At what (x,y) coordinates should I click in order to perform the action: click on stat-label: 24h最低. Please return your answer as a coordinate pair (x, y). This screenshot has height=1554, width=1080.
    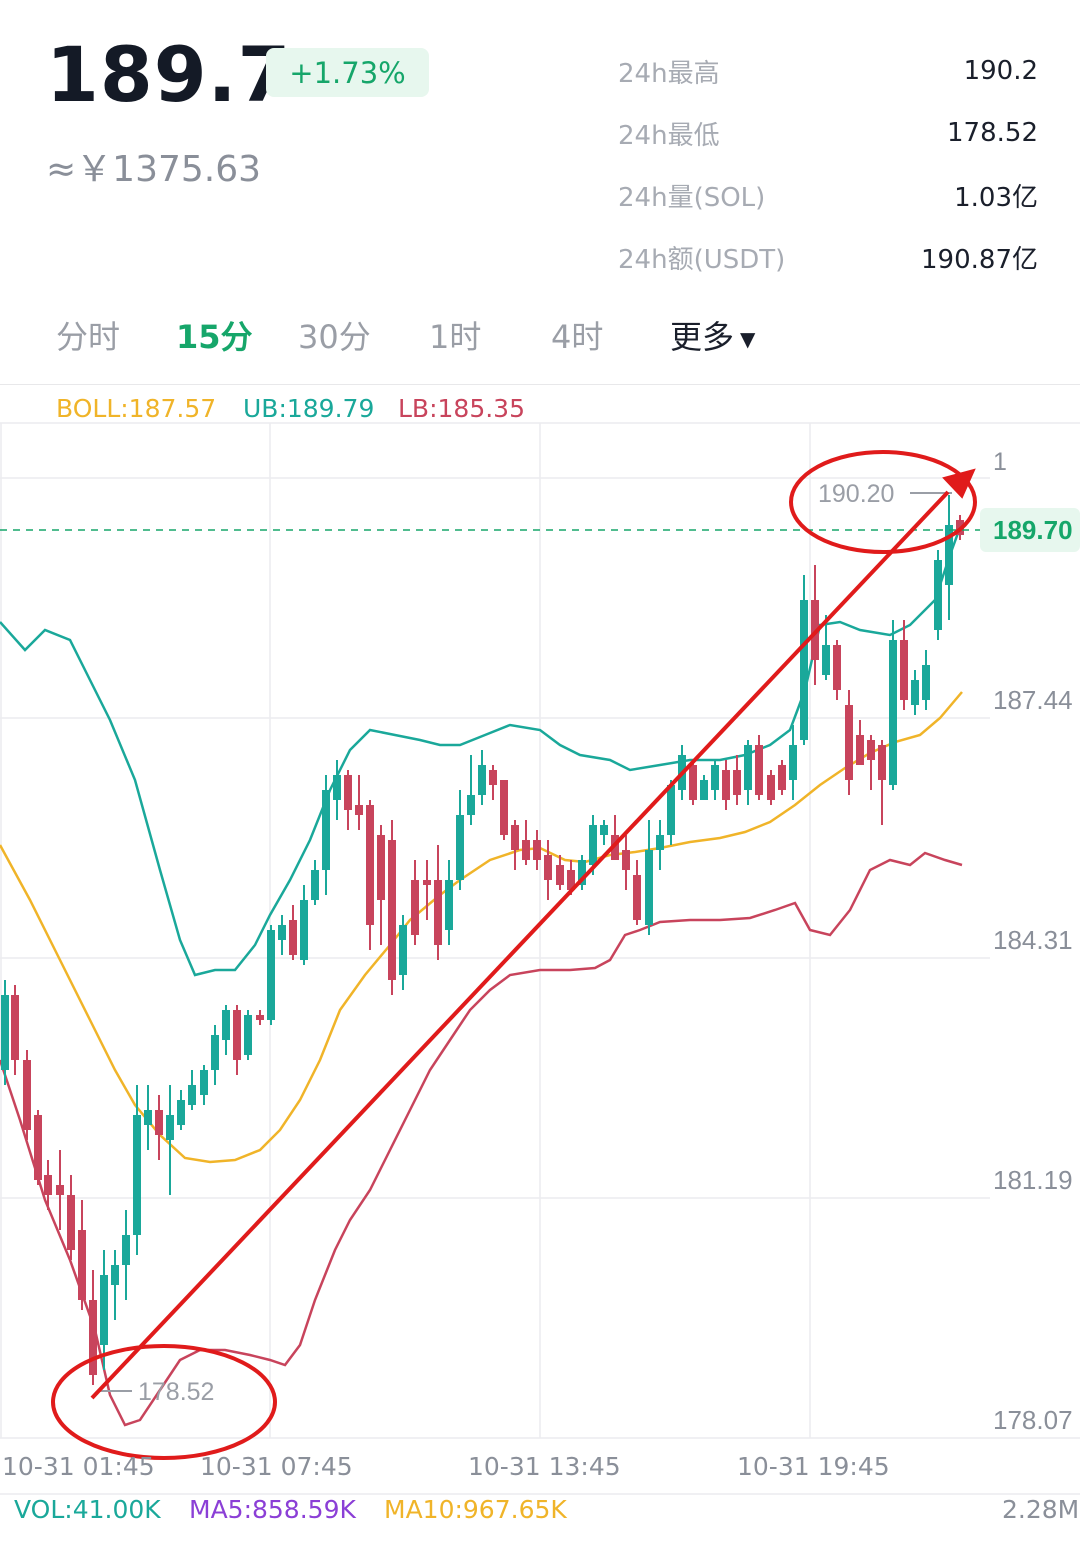
    Looking at the image, I should click on (669, 135).